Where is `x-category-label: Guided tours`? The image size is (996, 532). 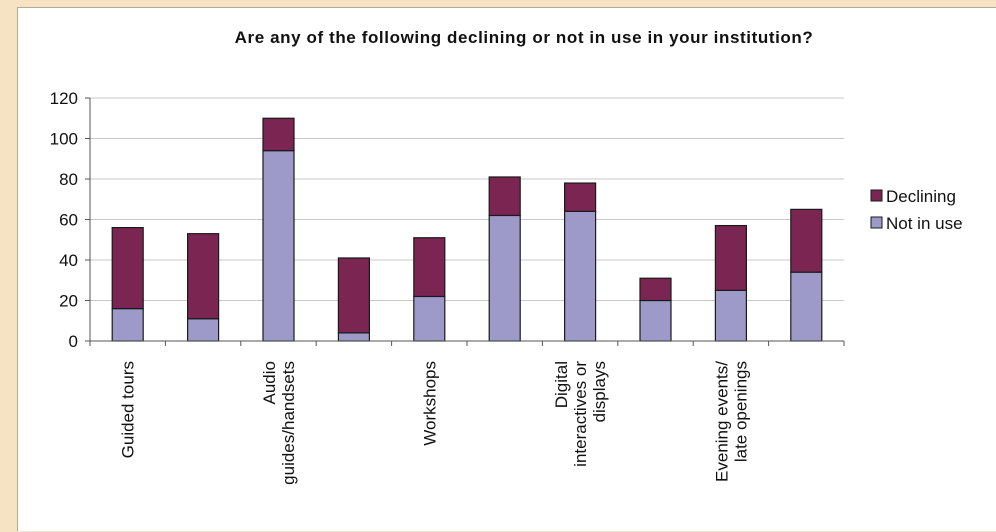
x-category-label: Guided tours is located at coordinates (128, 409).